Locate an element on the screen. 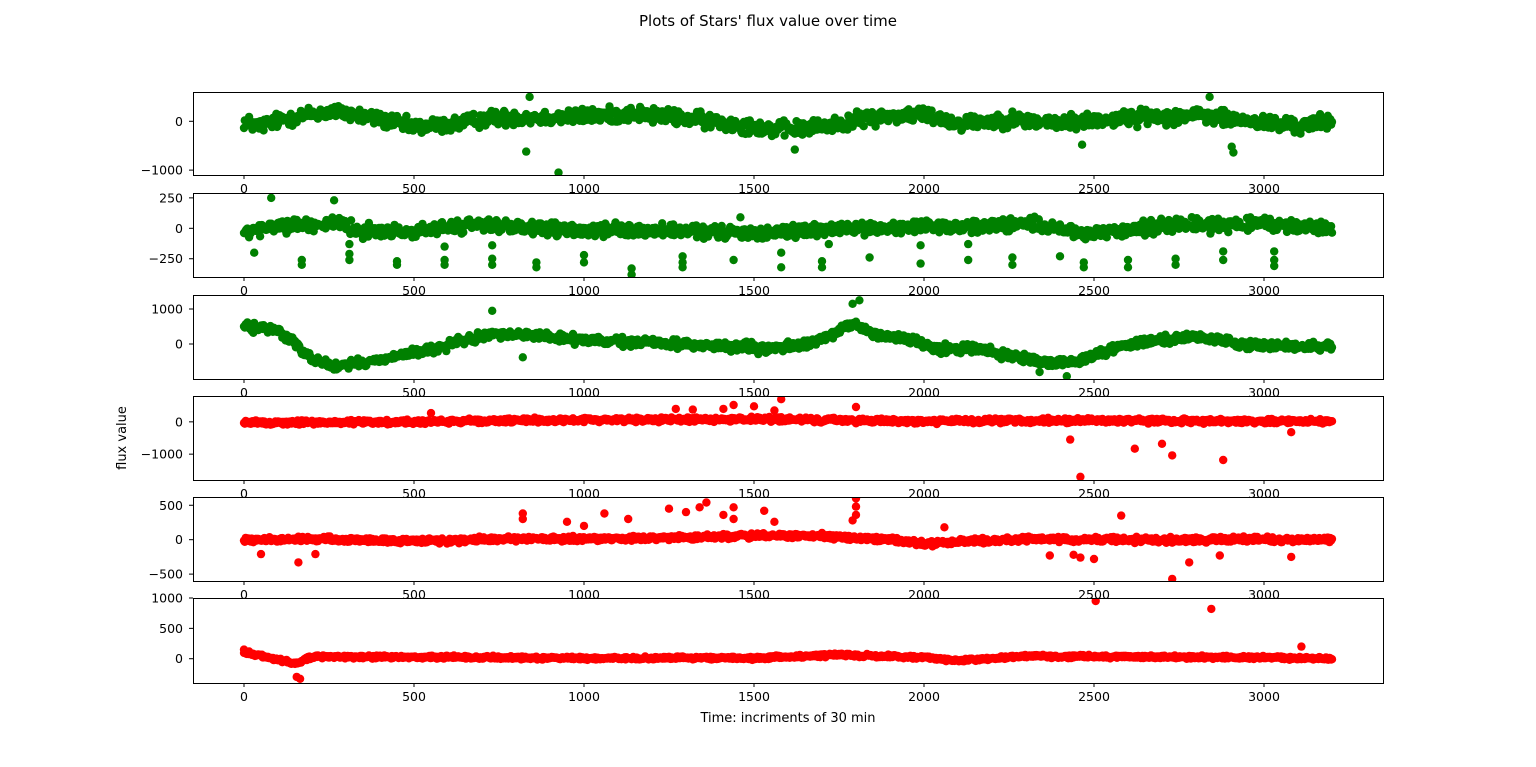 The height and width of the screenshot is (767, 1536). y-axis-label: flux value is located at coordinates (122, 438).